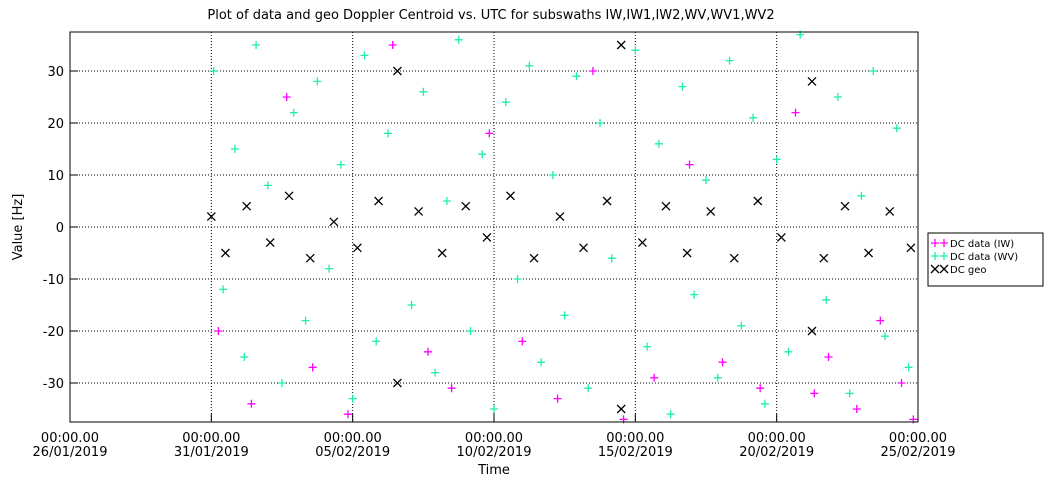 Image resolution: width=1046 pixels, height=483 pixels. I want to click on legend-box, so click(985, 259).